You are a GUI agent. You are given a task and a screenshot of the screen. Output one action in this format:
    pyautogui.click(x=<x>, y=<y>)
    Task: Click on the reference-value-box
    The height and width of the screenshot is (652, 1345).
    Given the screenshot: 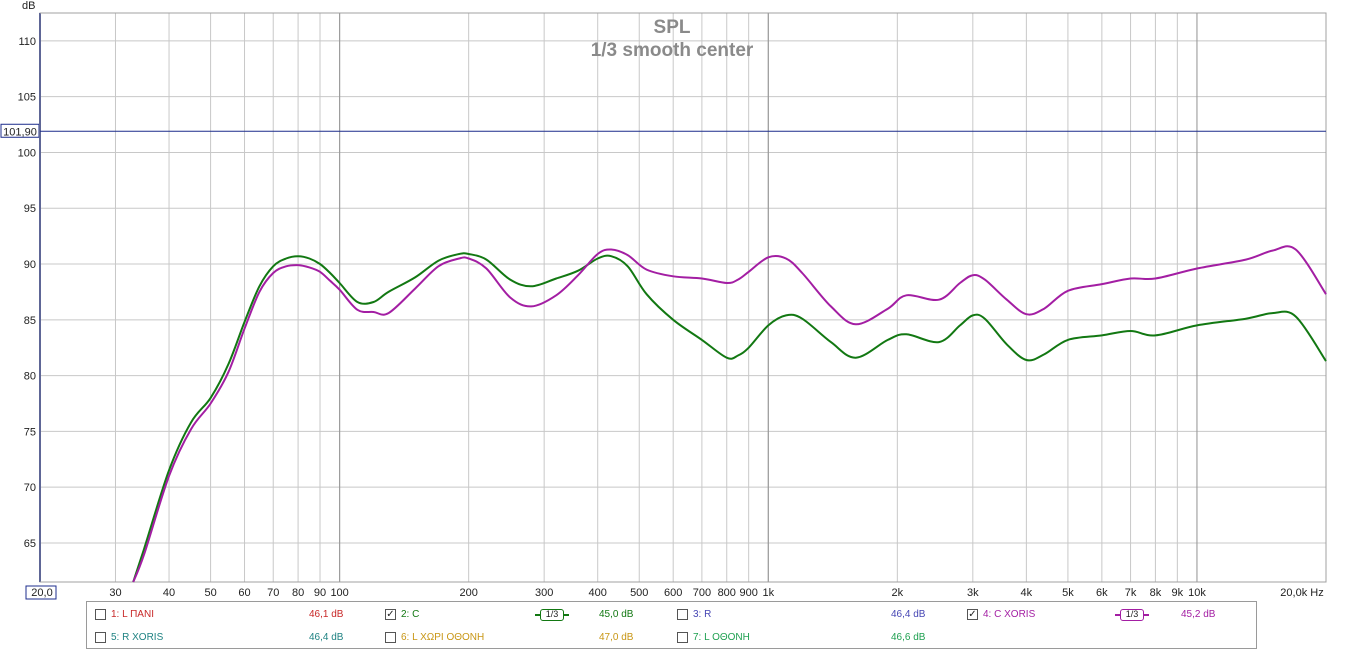 What is the action you would take?
    pyautogui.click(x=20, y=130)
    